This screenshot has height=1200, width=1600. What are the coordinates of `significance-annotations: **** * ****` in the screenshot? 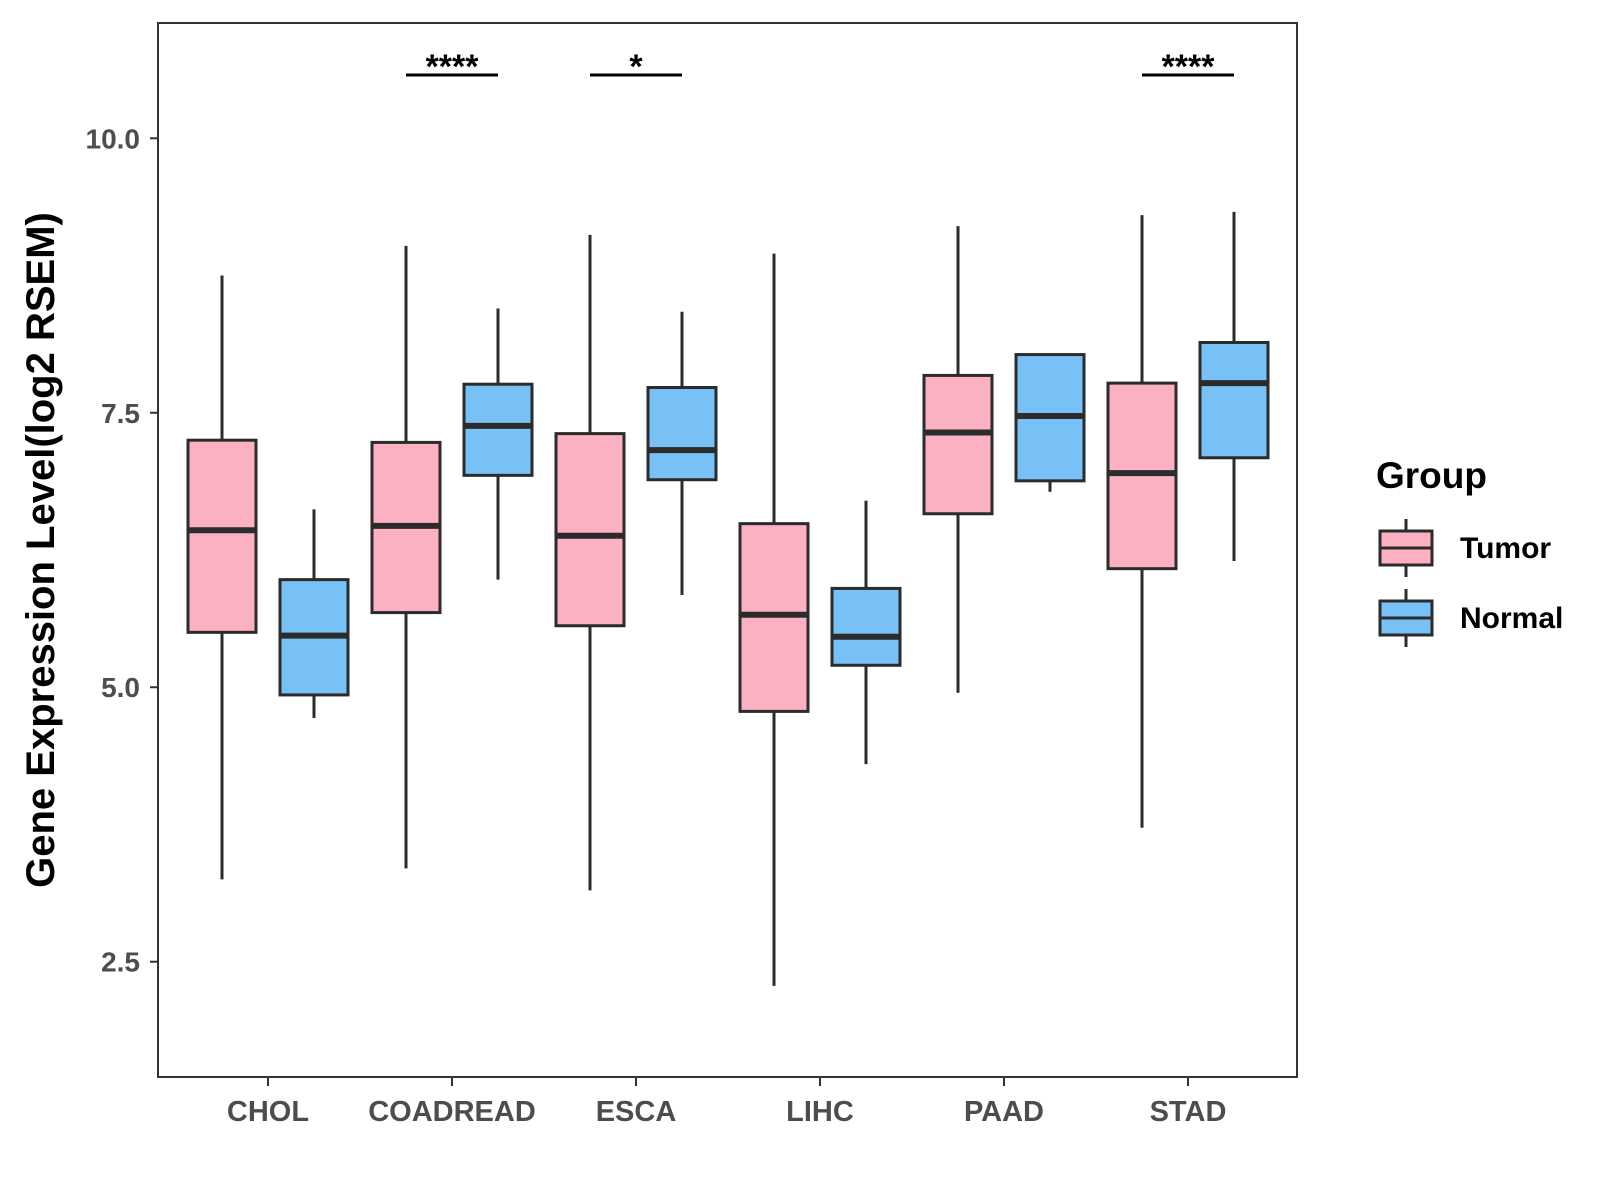 It's located at (820, 67).